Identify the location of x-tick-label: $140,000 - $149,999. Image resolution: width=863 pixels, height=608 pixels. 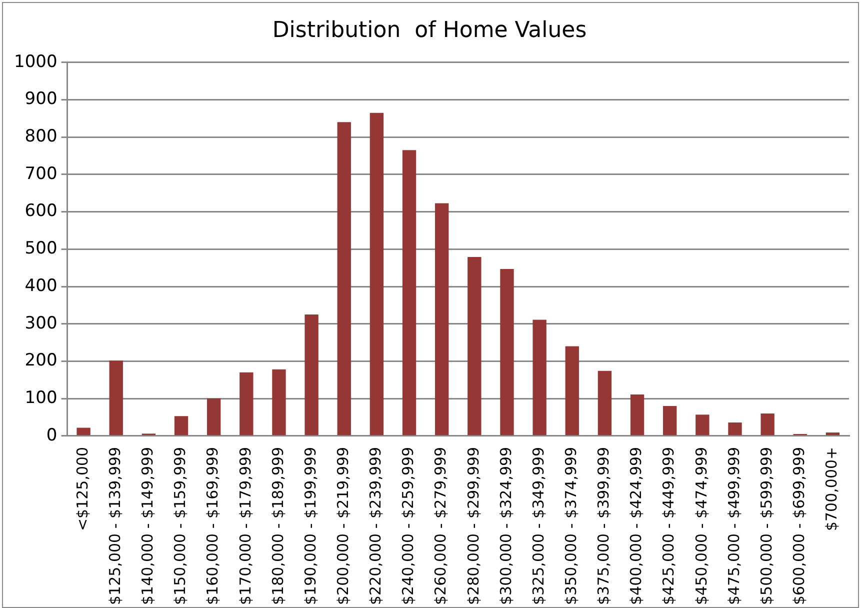
(147, 525).